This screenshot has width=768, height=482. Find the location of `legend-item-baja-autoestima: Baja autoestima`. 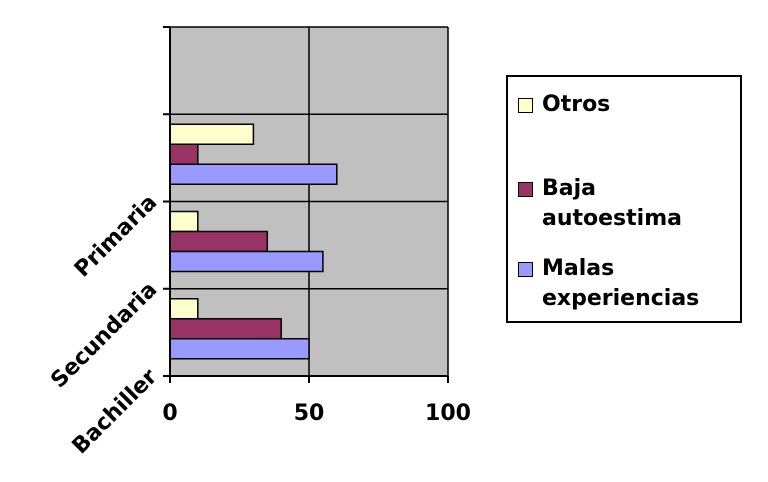

legend-item-baja-autoestima: Baja autoestima is located at coordinates (629, 204).